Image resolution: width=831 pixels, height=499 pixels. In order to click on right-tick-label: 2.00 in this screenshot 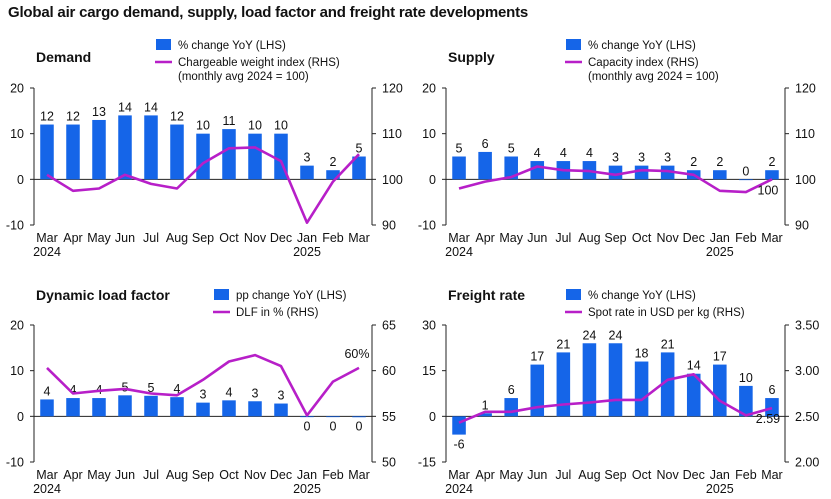, I will do `click(807, 463)`.